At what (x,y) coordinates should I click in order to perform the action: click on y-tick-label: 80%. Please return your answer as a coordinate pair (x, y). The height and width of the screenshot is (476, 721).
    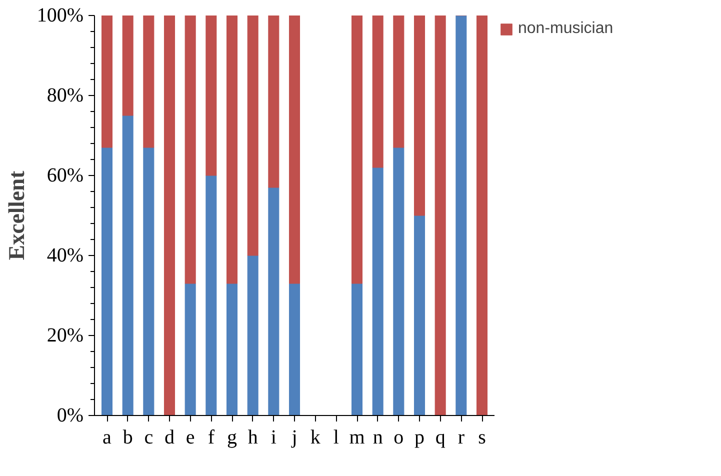
    Looking at the image, I should click on (65, 95).